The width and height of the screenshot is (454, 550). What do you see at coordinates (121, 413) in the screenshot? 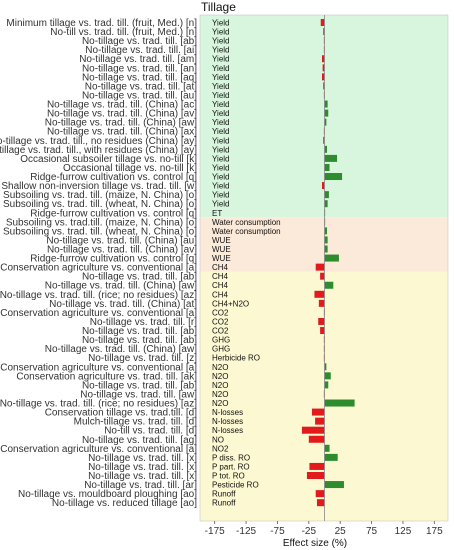
I see `row-label: Conservation tillage vs. trad.till. [d]` at bounding box center [121, 413].